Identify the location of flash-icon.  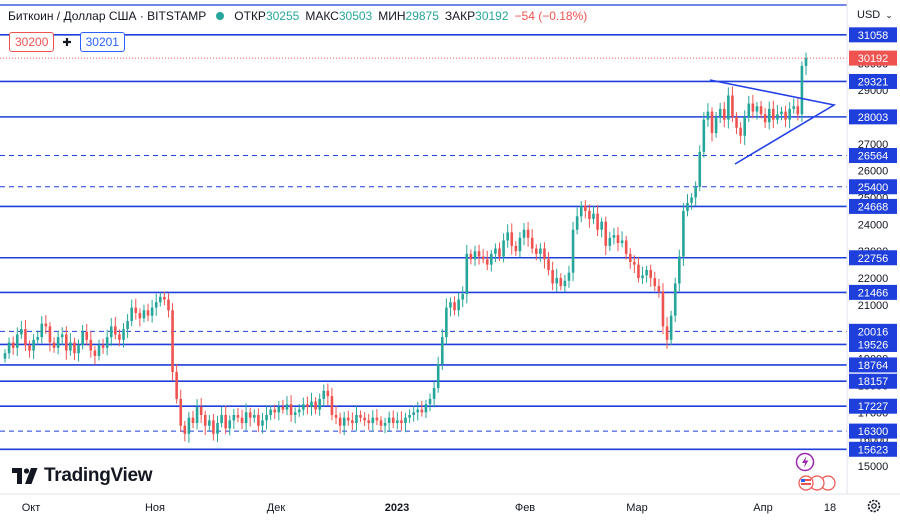
(805, 462).